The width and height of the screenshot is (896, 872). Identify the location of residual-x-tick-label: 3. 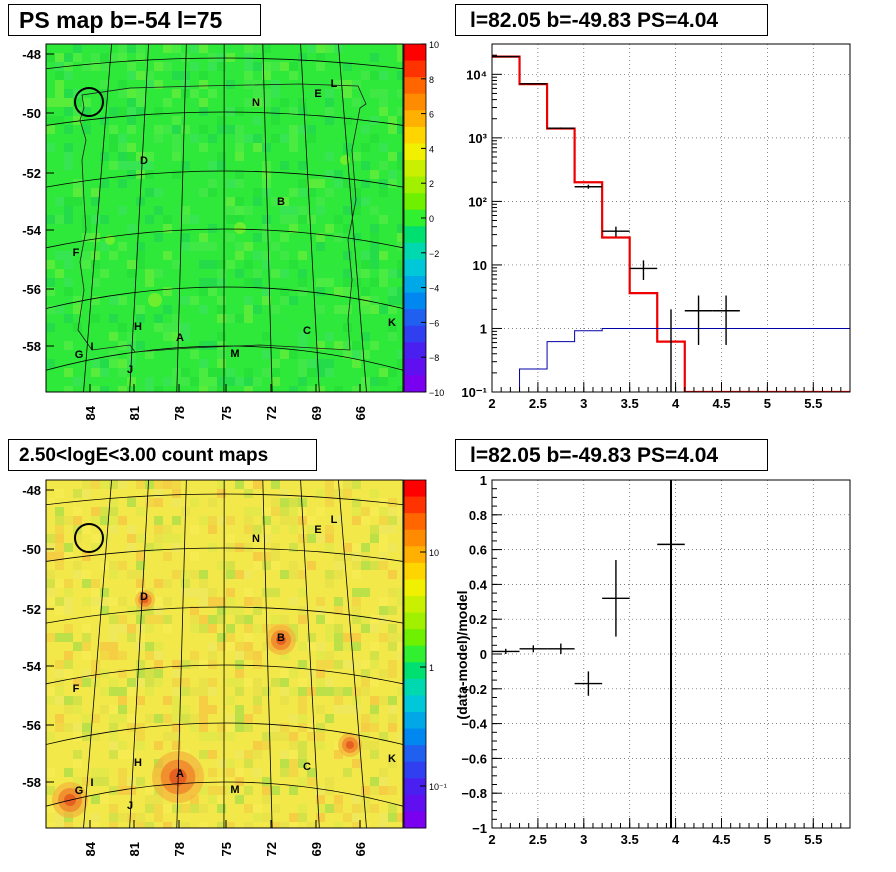
(583, 839).